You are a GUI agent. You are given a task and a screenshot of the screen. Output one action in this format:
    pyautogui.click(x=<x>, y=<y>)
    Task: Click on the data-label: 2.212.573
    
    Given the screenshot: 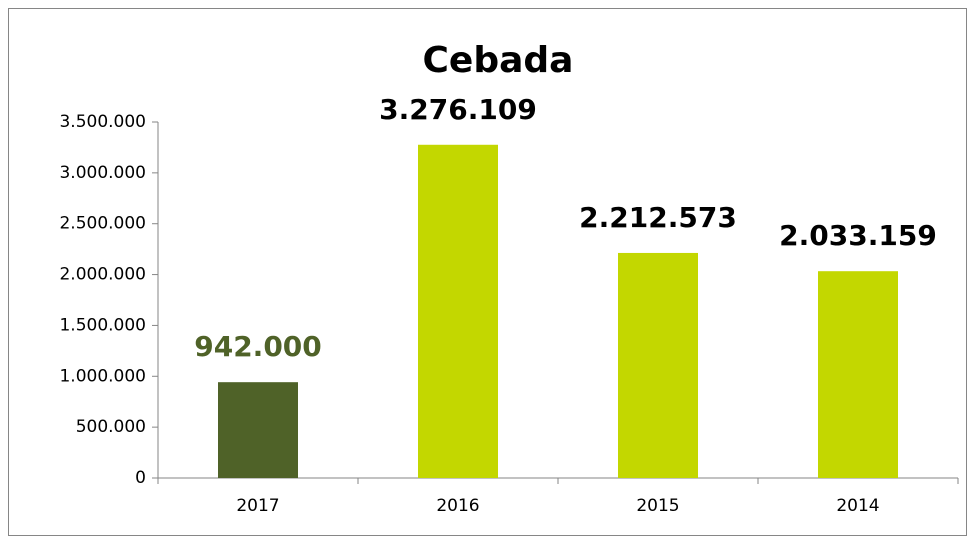 What is the action you would take?
    pyautogui.click(x=658, y=217)
    